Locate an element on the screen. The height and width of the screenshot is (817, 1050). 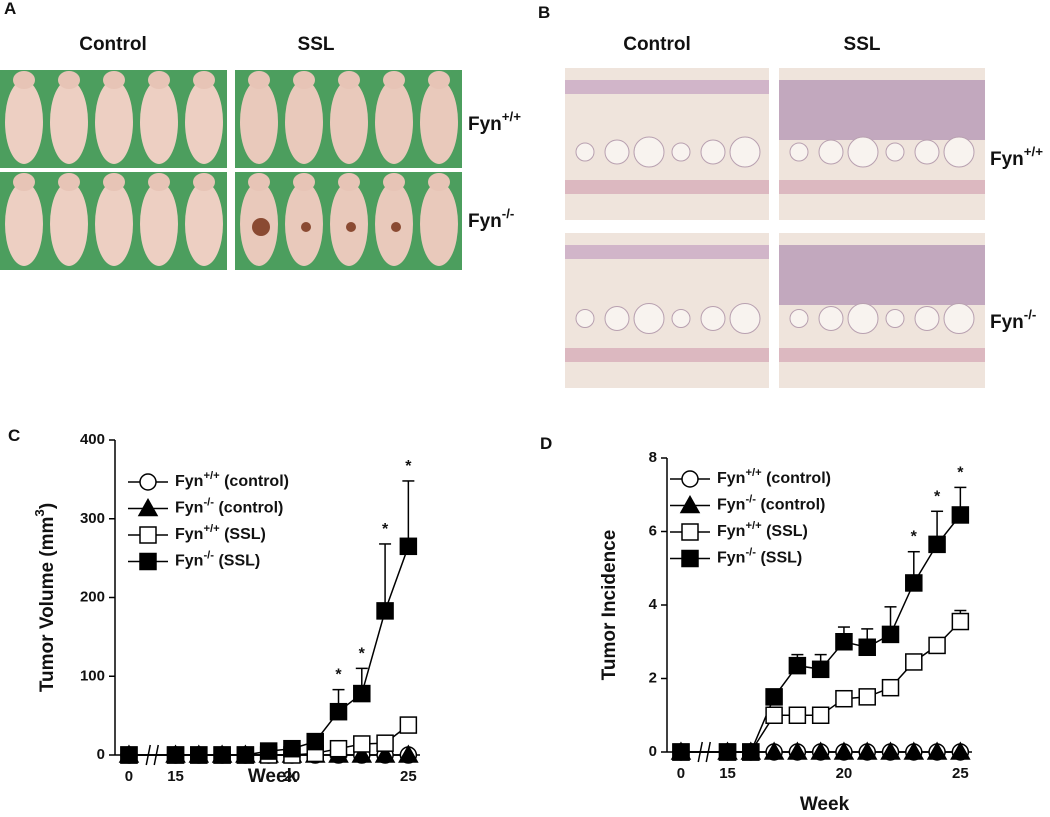
y-tick-label: 4 is located at coordinates (653, 604).